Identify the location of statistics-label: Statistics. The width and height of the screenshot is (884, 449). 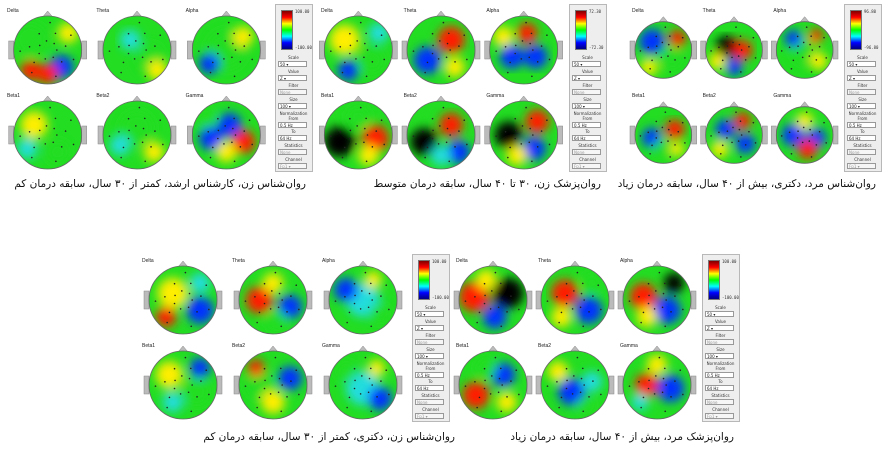
(587, 145).